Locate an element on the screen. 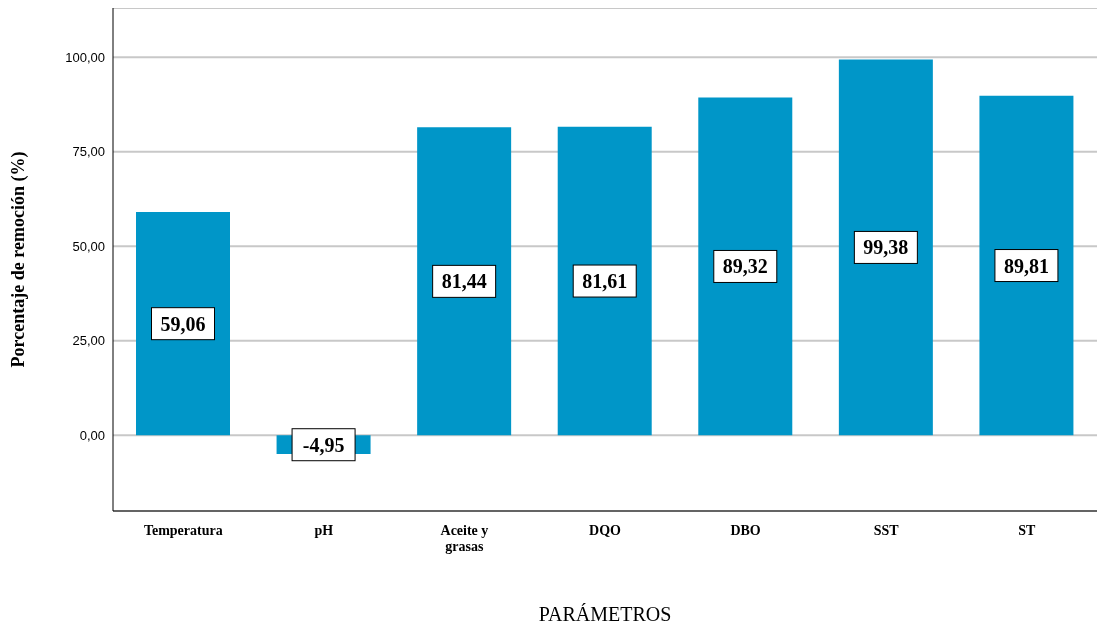  y-axis-title: Porcentaje de remoción (%) is located at coordinates (19, 259).